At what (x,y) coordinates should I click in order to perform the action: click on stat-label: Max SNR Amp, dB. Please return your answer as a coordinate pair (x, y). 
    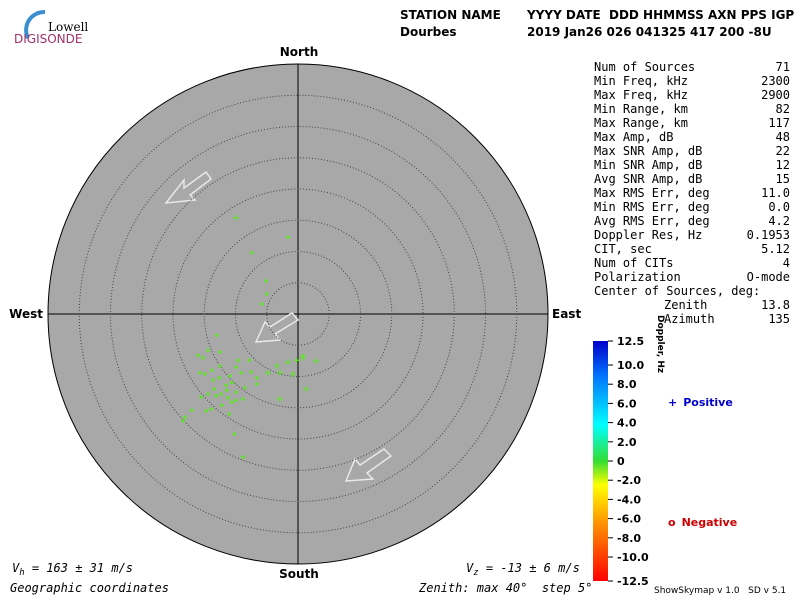
    Looking at the image, I should click on (648, 151).